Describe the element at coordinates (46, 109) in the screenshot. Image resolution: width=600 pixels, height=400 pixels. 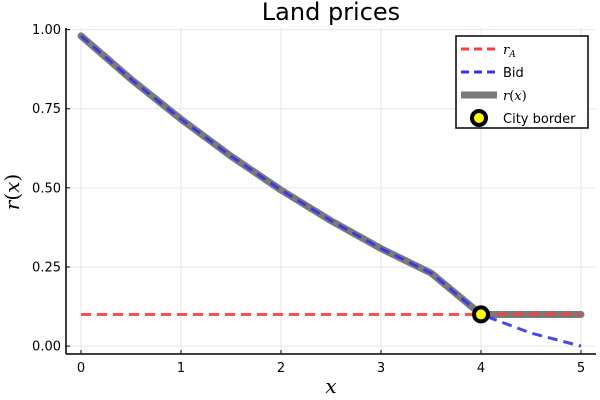
I see `y-tick-label-3: 0.75` at that location.